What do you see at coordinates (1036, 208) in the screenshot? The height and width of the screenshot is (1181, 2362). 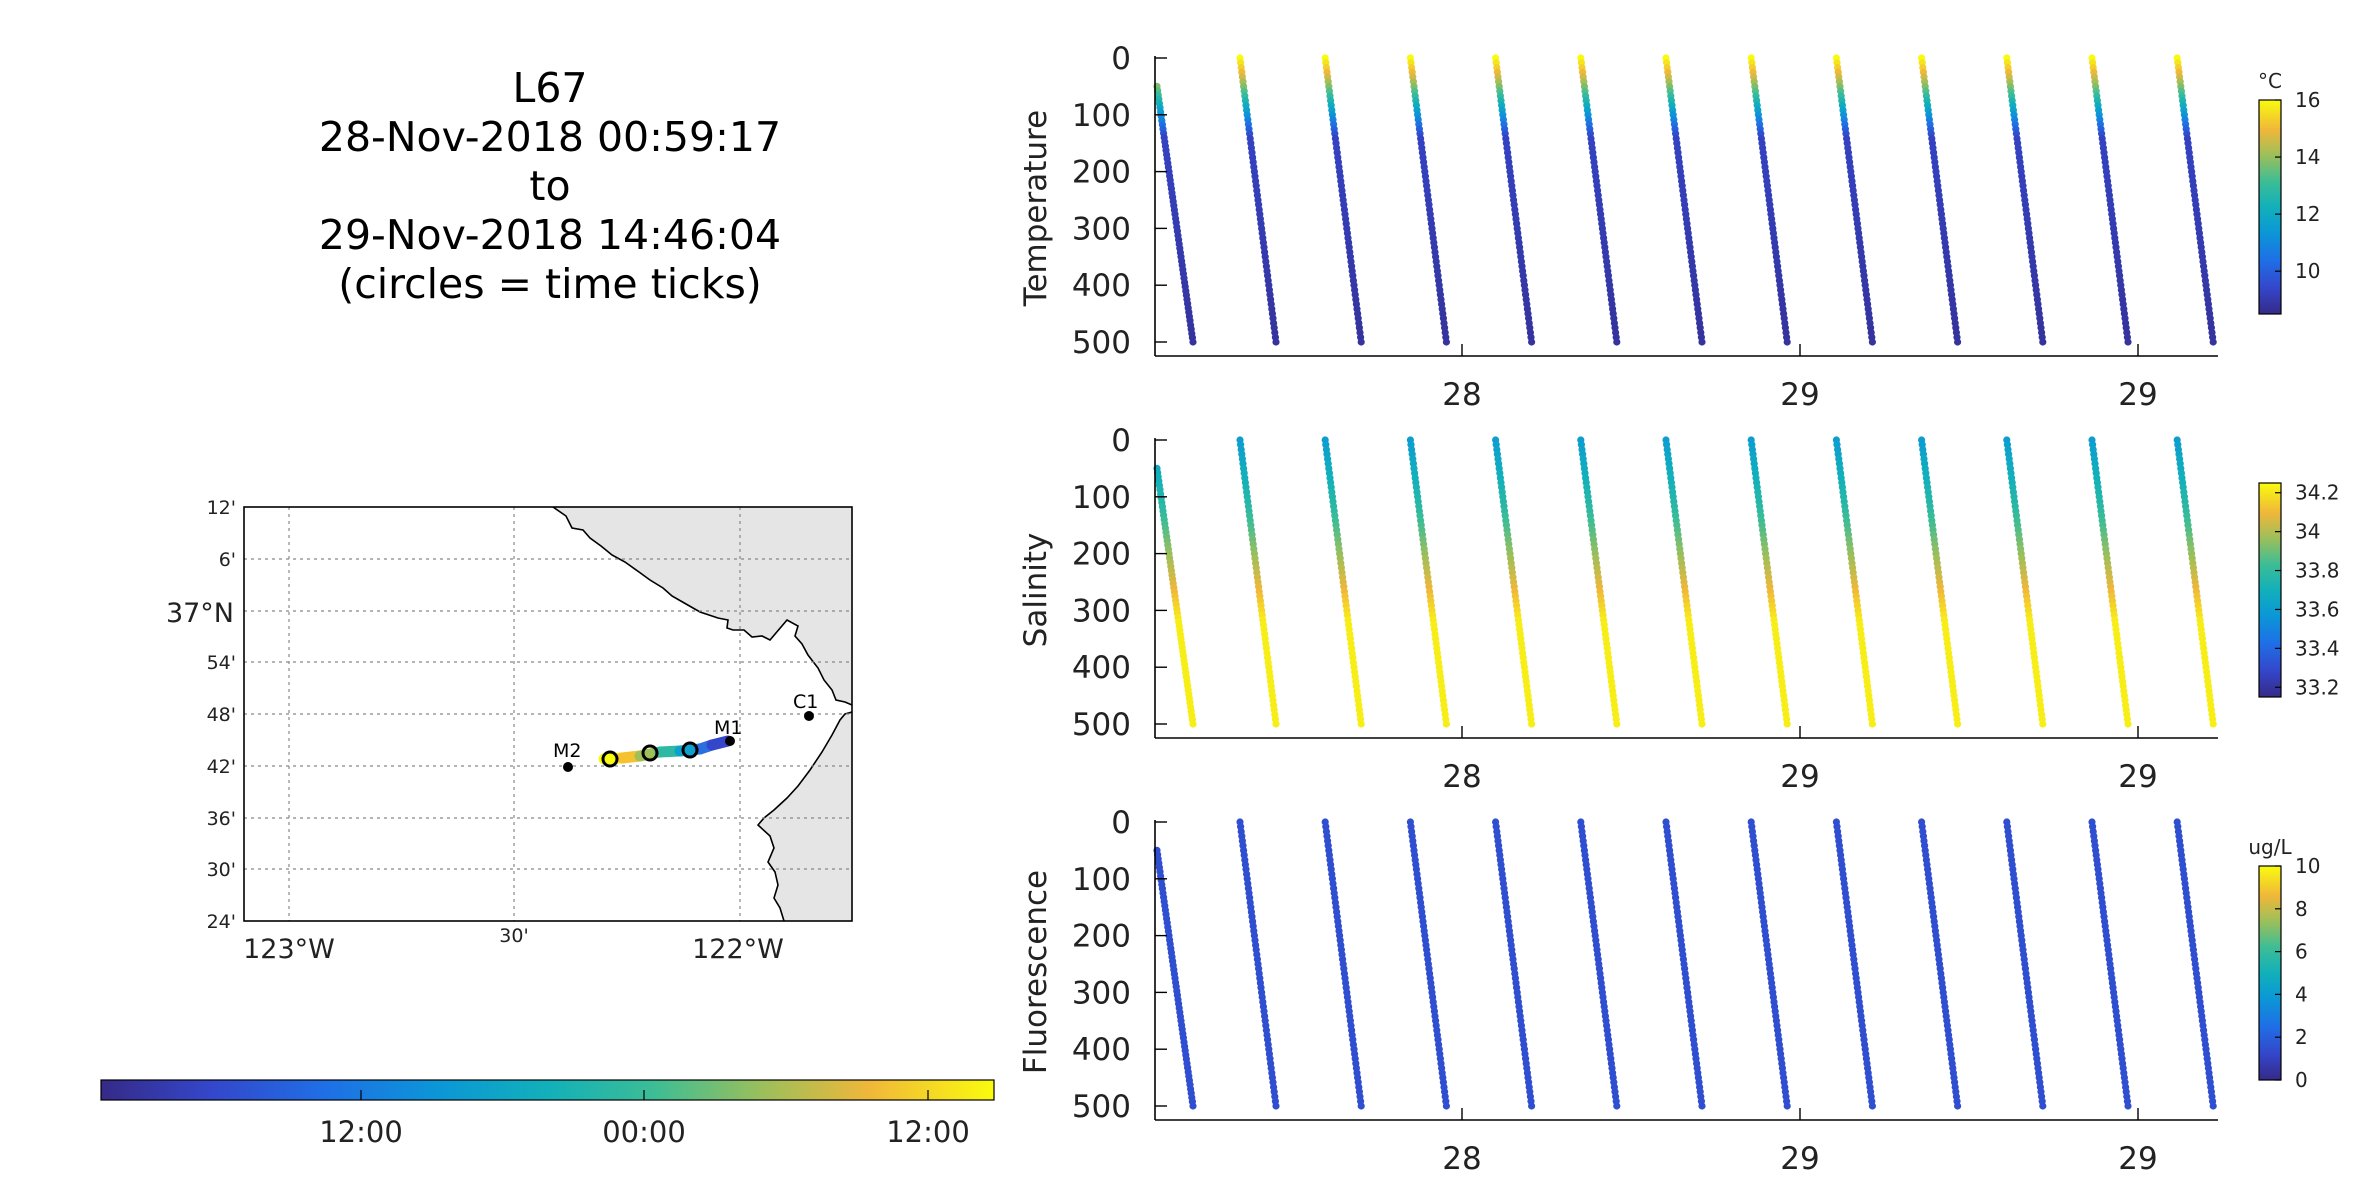 I see `y-axis-label: Temperature` at bounding box center [1036, 208].